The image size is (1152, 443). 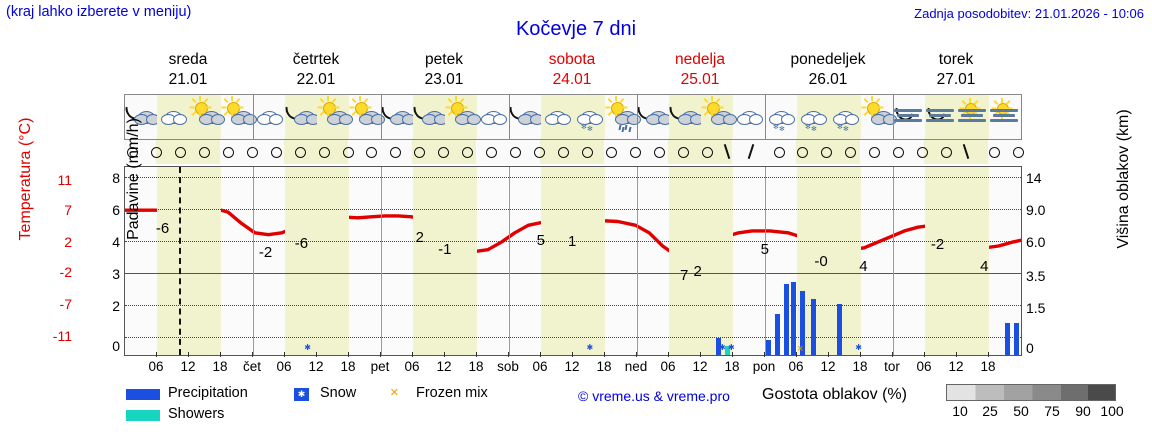 I want to click on snow-swatch-icon: ✱, so click(x=301, y=394).